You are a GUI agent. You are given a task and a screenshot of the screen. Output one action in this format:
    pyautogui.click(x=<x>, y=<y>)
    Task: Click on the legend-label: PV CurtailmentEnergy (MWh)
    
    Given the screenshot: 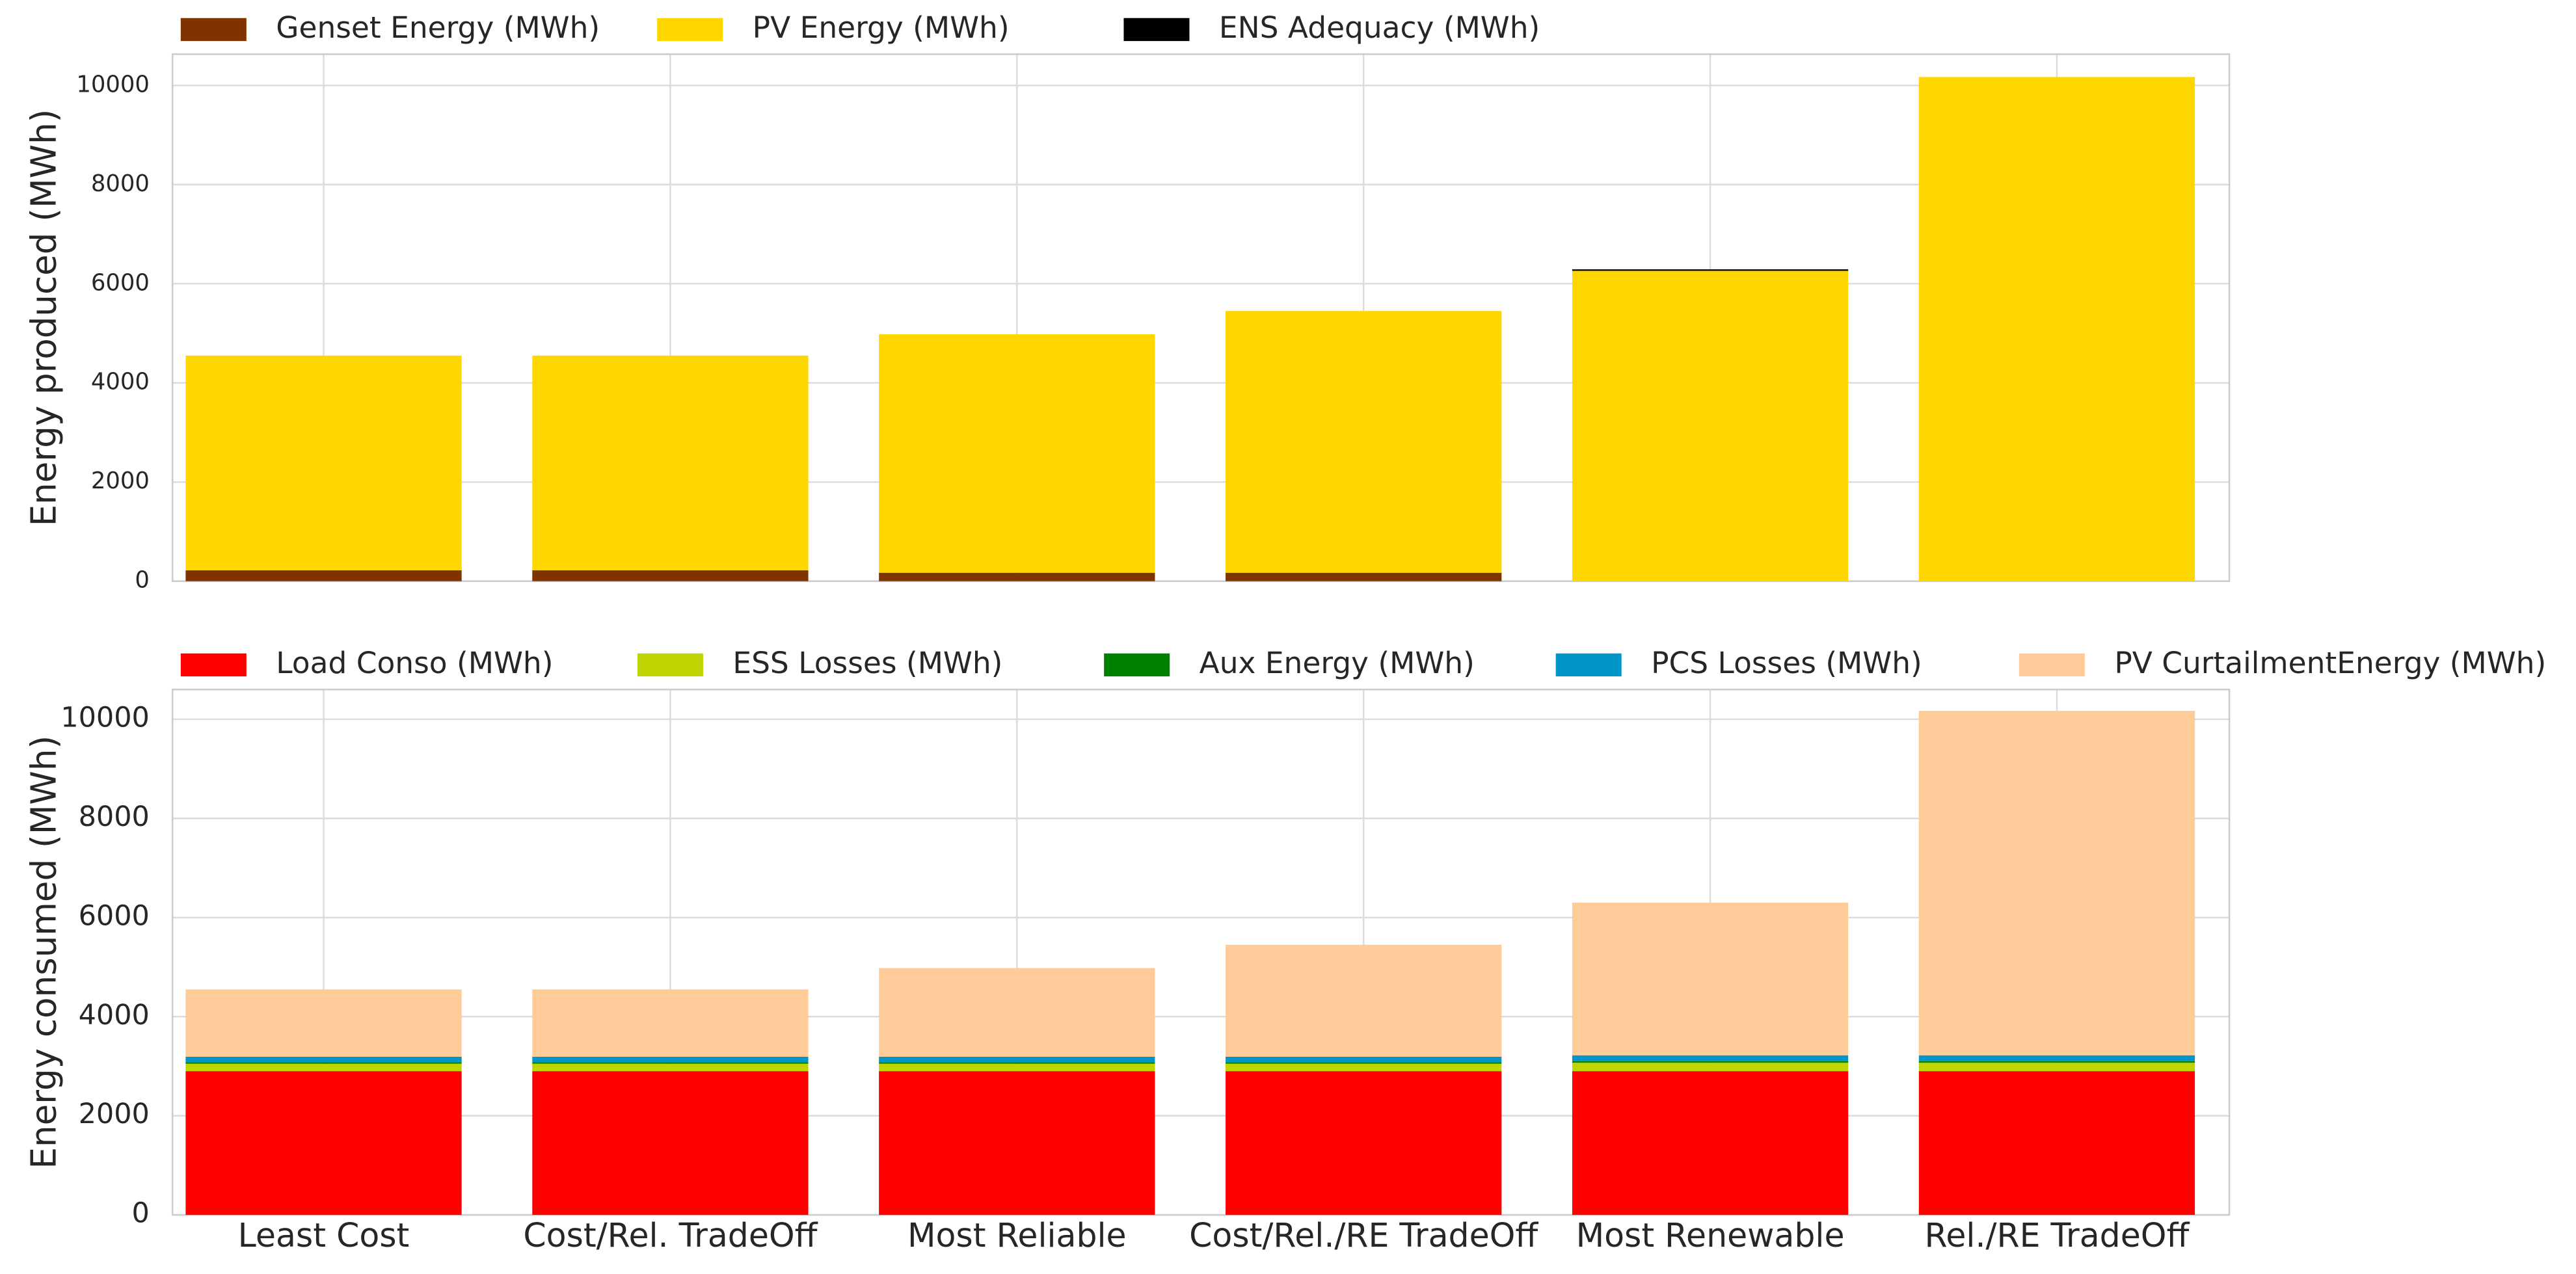 What is the action you would take?
    pyautogui.click(x=2330, y=663)
    